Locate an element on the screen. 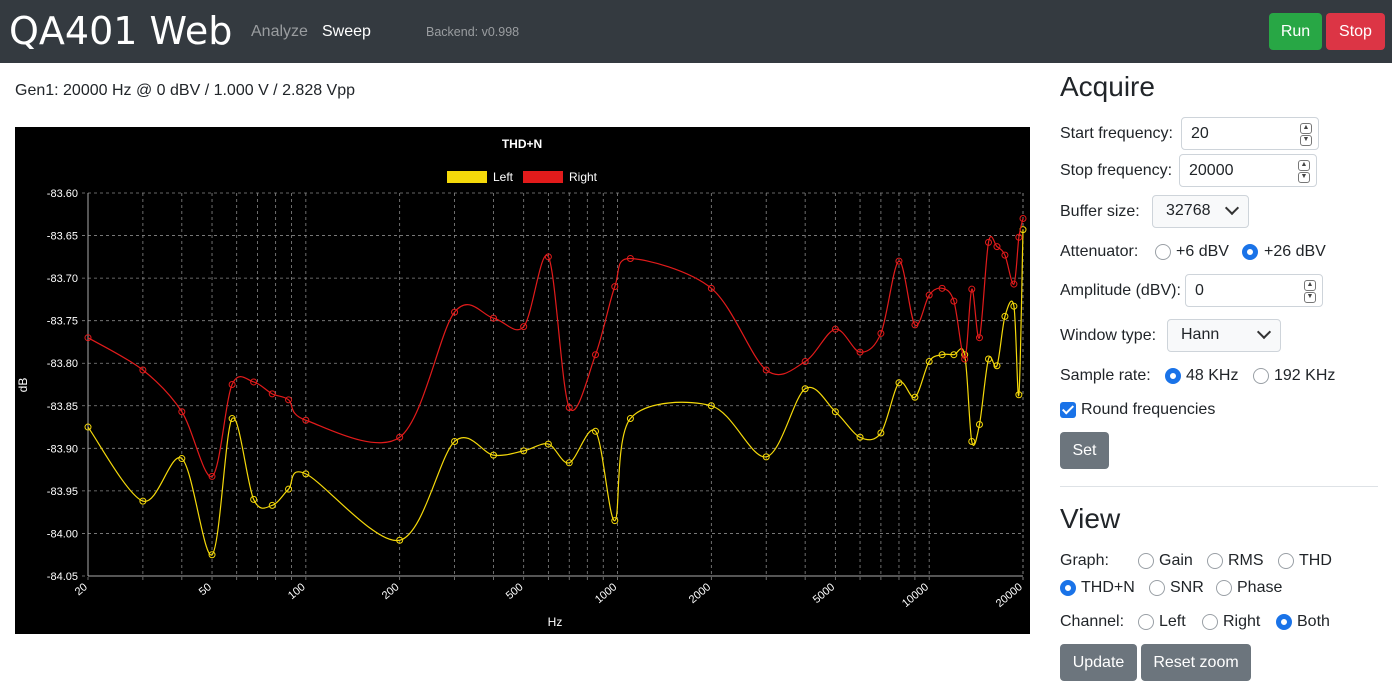 The width and height of the screenshot is (1392, 685). sample-rate-192-radio is located at coordinates (1261, 376).